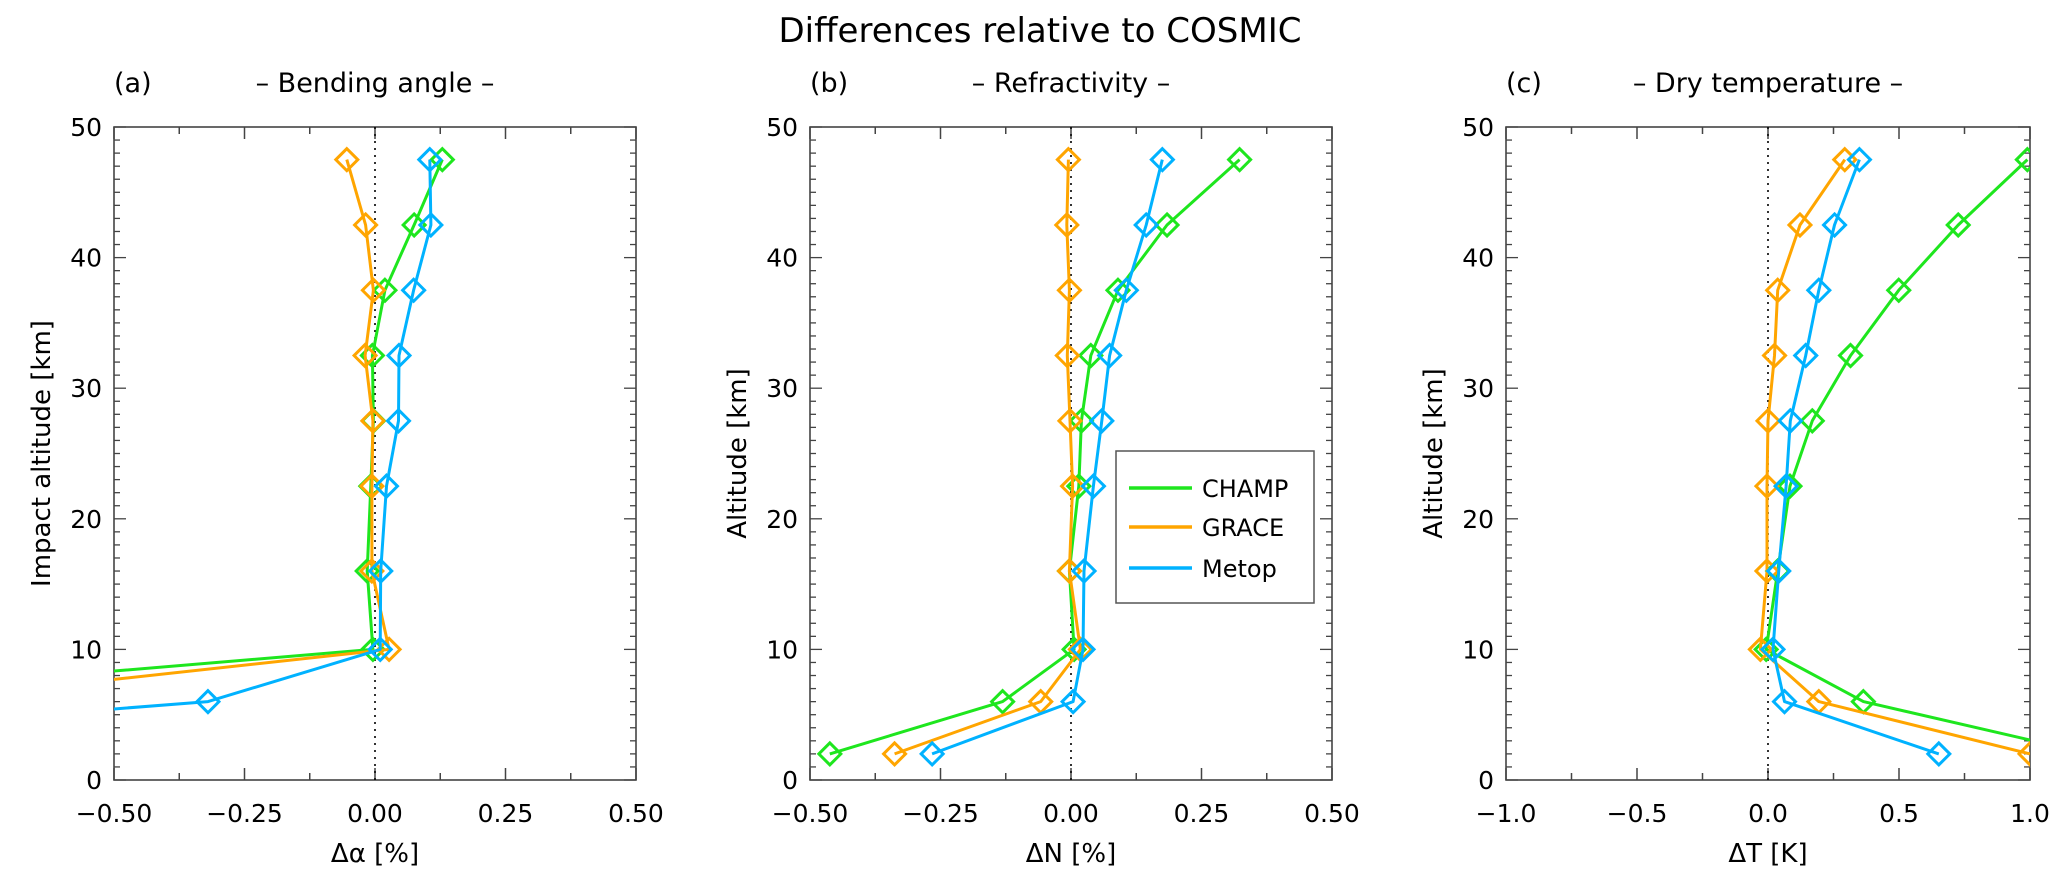 The width and height of the screenshot is (2067, 885). What do you see at coordinates (1071, 83) in the screenshot?
I see `panel-title: – Refractivity –` at bounding box center [1071, 83].